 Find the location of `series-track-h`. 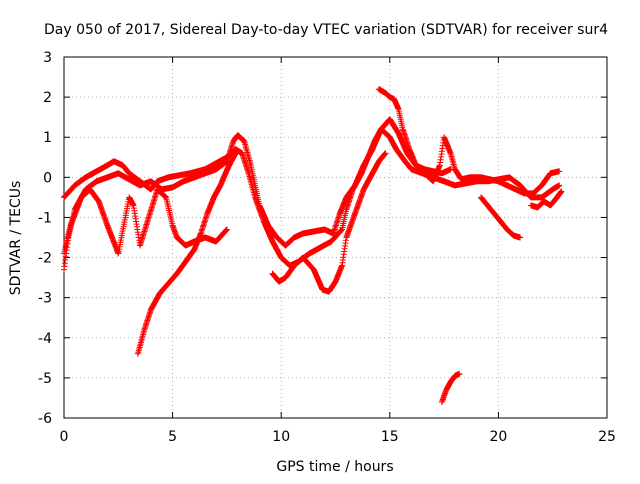

series-track-h is located at coordinates (501, 217).